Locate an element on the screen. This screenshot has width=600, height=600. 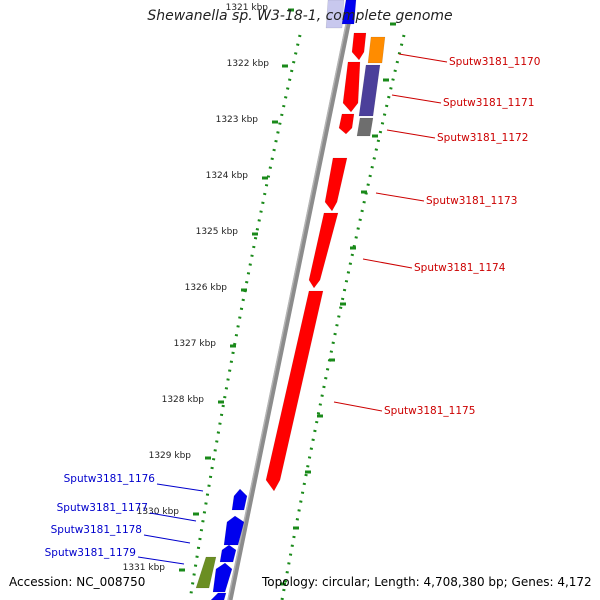
gene-label: Sputw3181_1171 is located at coordinates (488, 103).